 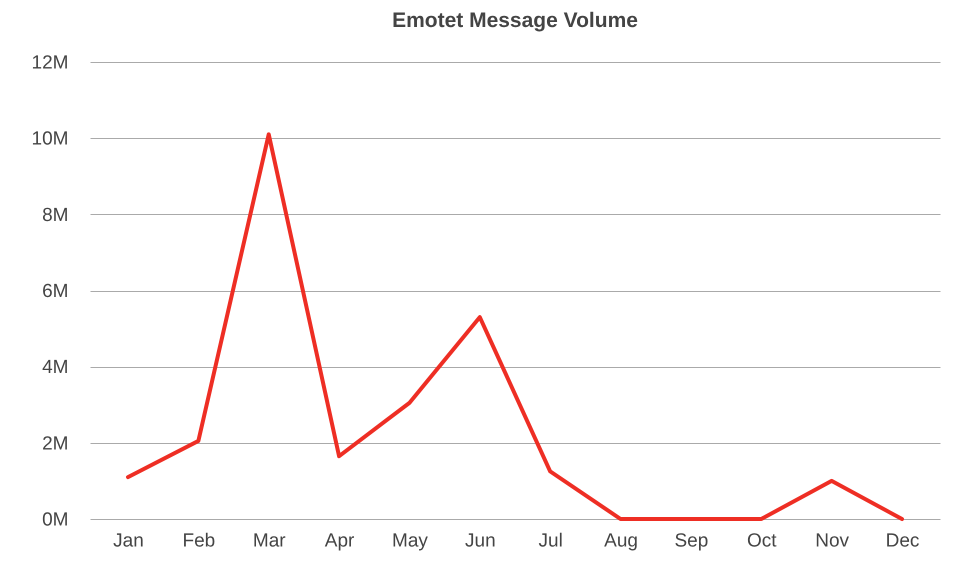 I want to click on x-tick-label: Dec, so click(x=903, y=541).